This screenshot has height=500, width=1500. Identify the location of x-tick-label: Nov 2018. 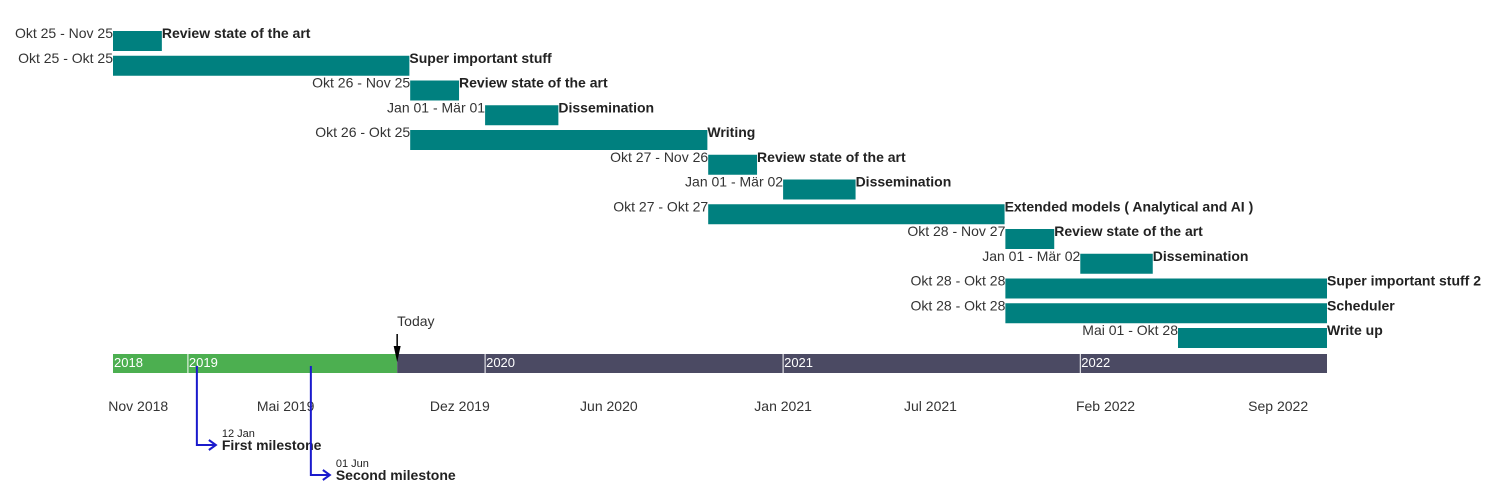
(138, 406).